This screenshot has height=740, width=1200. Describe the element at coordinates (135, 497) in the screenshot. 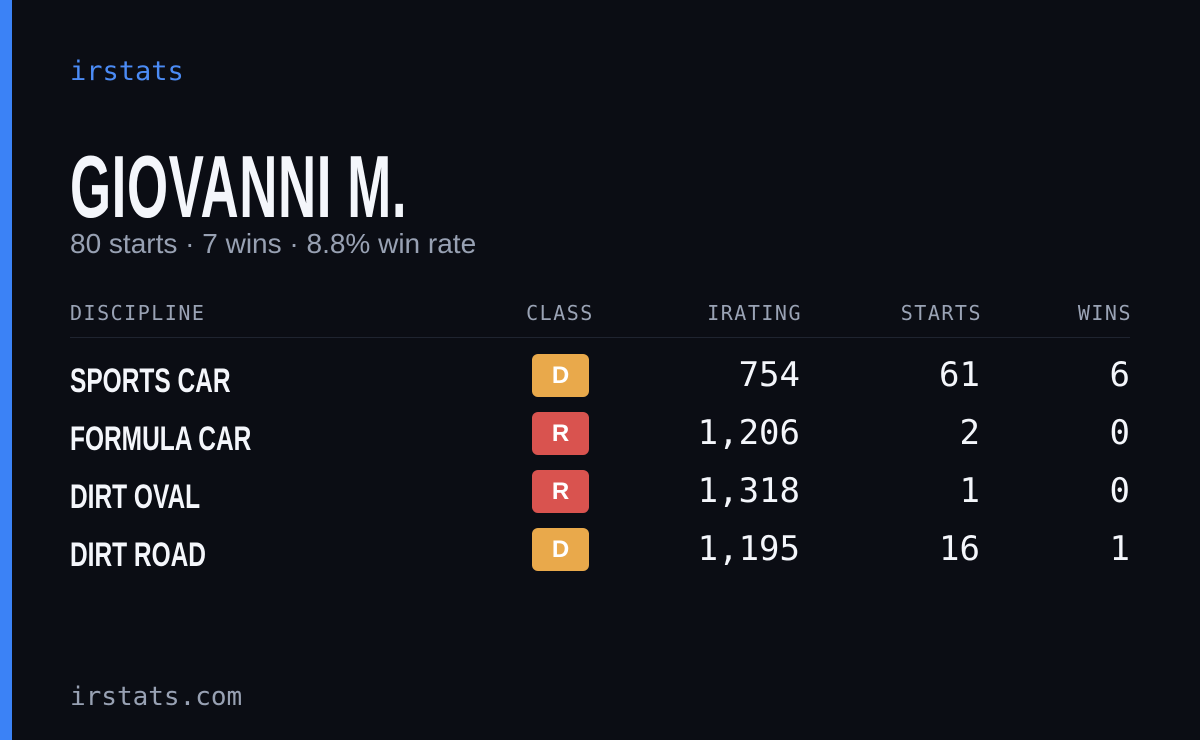

I see `discipline: DIRT OVAL` at that location.